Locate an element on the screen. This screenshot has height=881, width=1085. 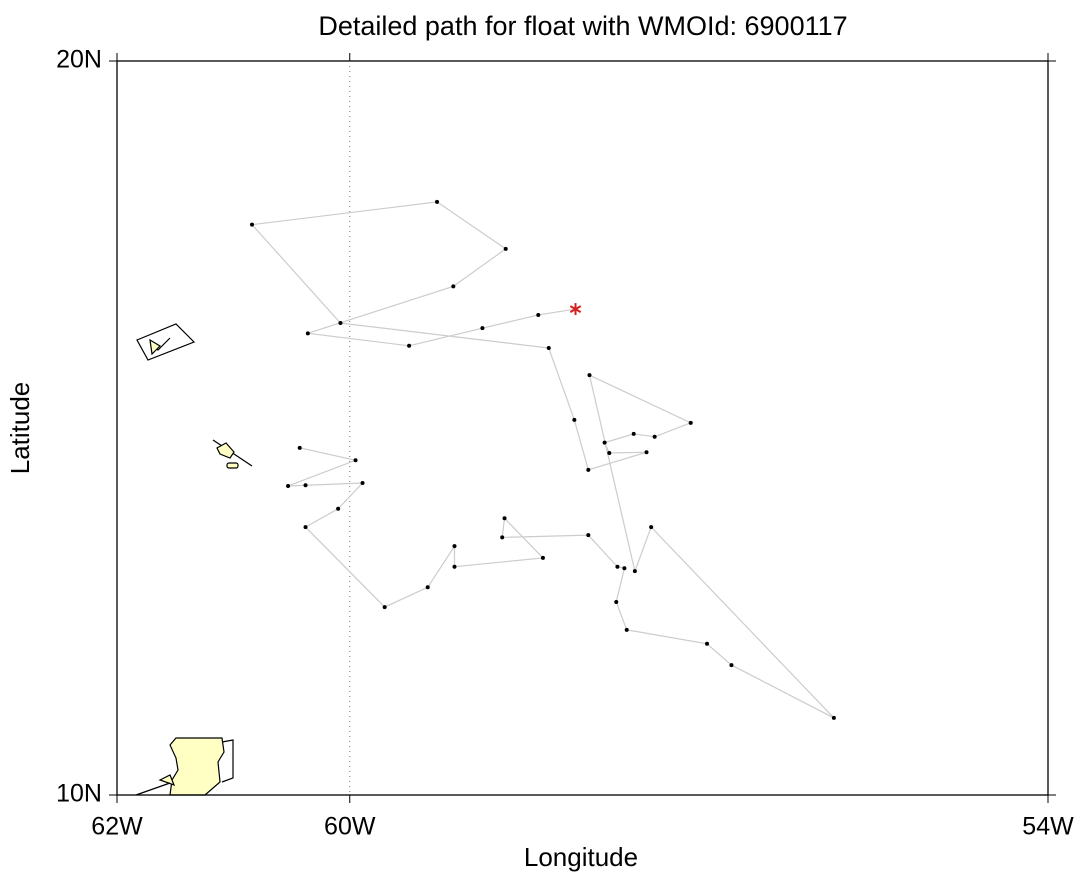
asterisk-stroke is located at coordinates (575, 309).